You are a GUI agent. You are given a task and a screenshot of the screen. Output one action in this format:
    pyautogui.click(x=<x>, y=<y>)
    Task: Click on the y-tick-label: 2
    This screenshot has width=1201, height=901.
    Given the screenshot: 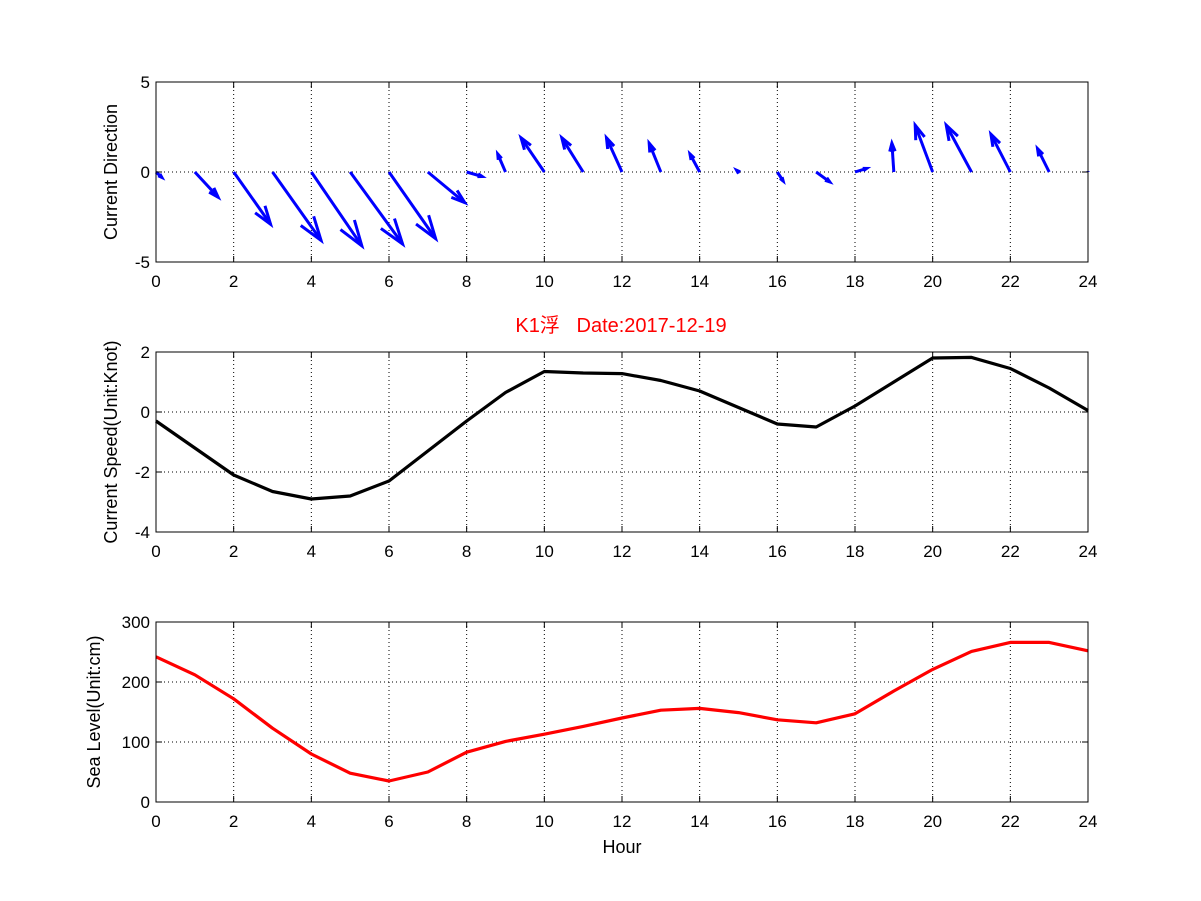 What is the action you would take?
    pyautogui.click(x=145, y=352)
    